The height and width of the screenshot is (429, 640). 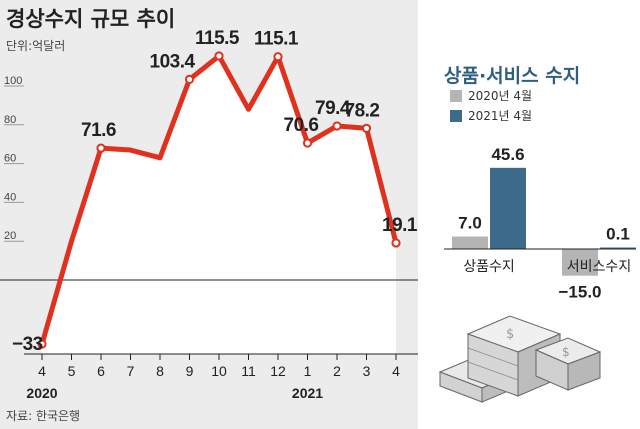 I want to click on x-tick-label-12: 4, so click(x=396, y=371).